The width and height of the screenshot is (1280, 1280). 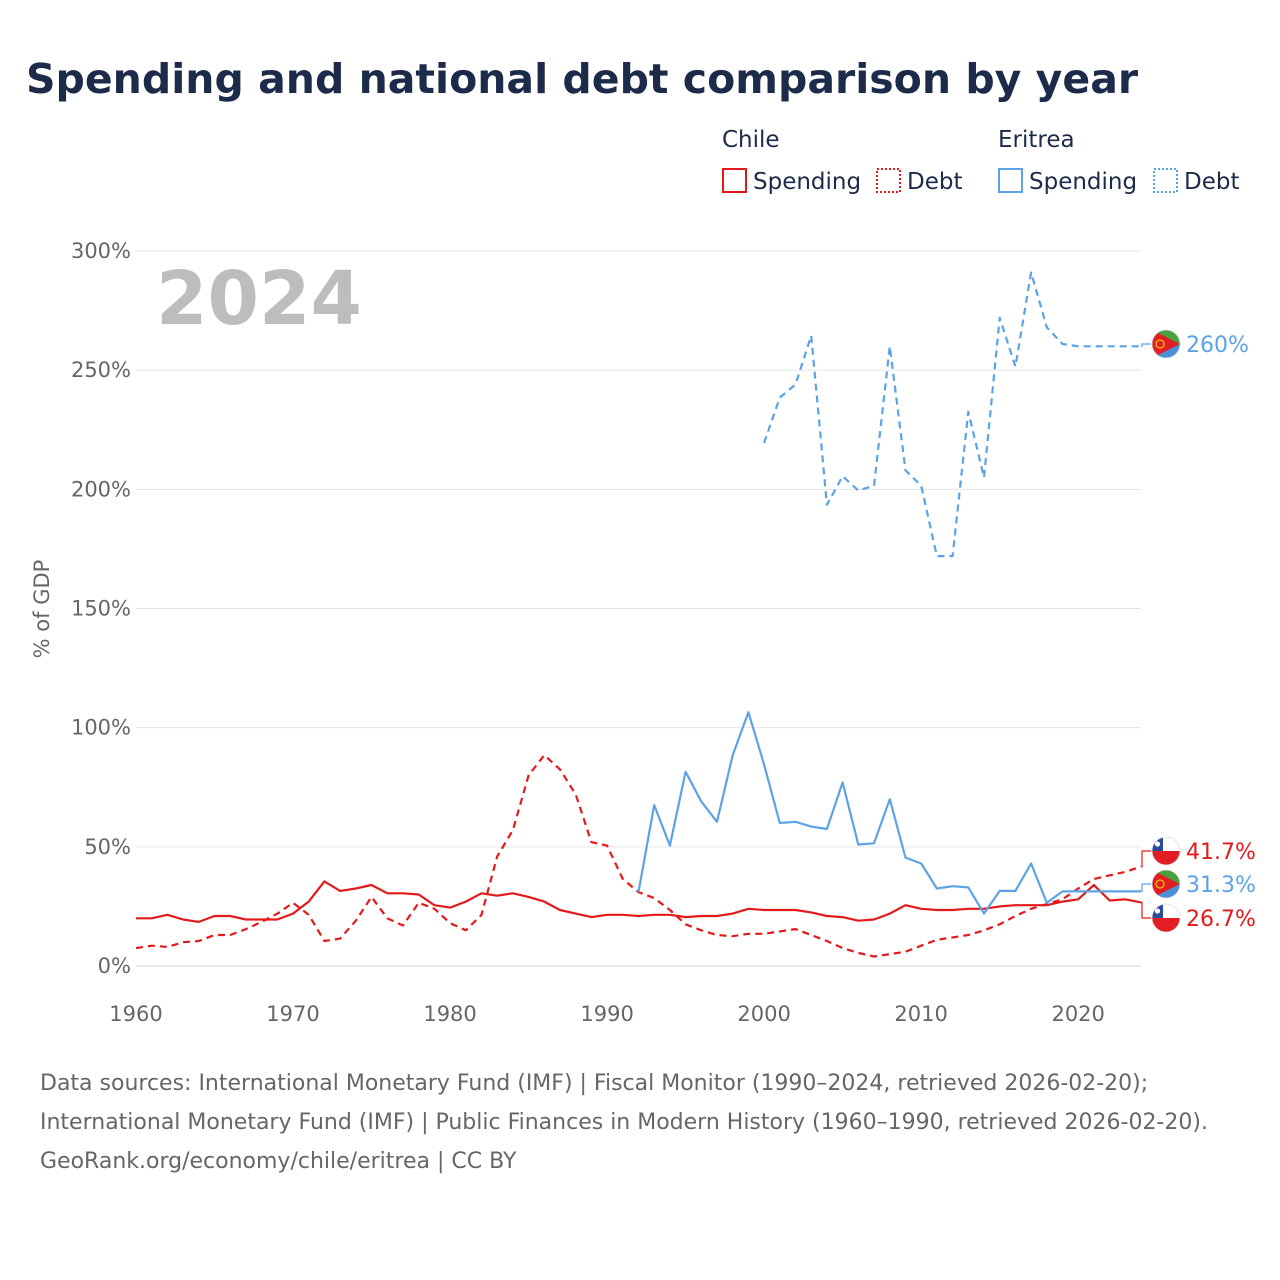 What do you see at coordinates (888, 180) in the screenshot?
I see `legend-swatch-chile-debt` at bounding box center [888, 180].